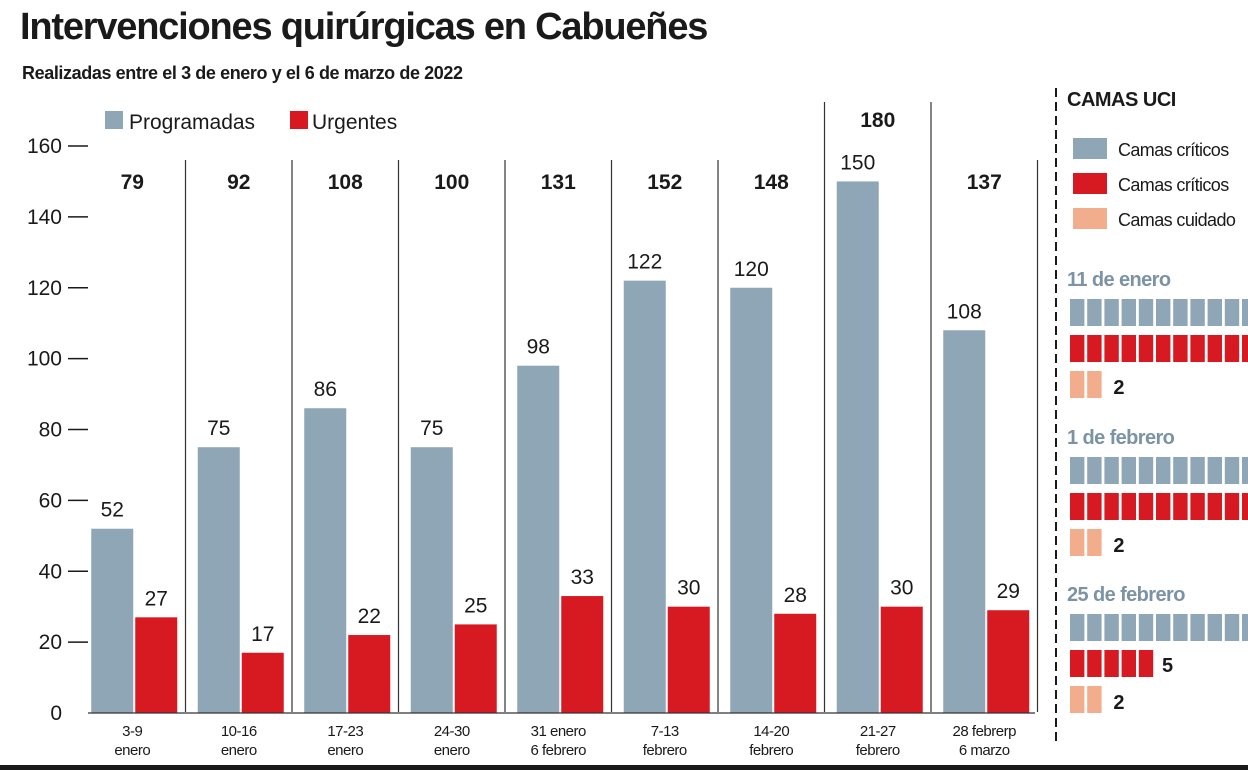 The width and height of the screenshot is (1248, 770). What do you see at coordinates (964, 311) in the screenshot?
I see `bar-label-programadas: 108` at bounding box center [964, 311].